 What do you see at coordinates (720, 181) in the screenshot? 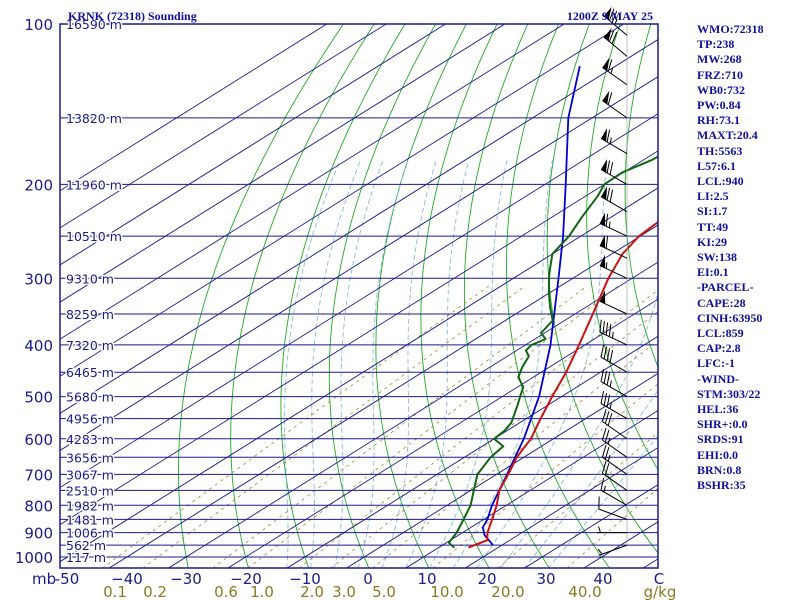
I see `sounding-index: LCL:940` at bounding box center [720, 181].